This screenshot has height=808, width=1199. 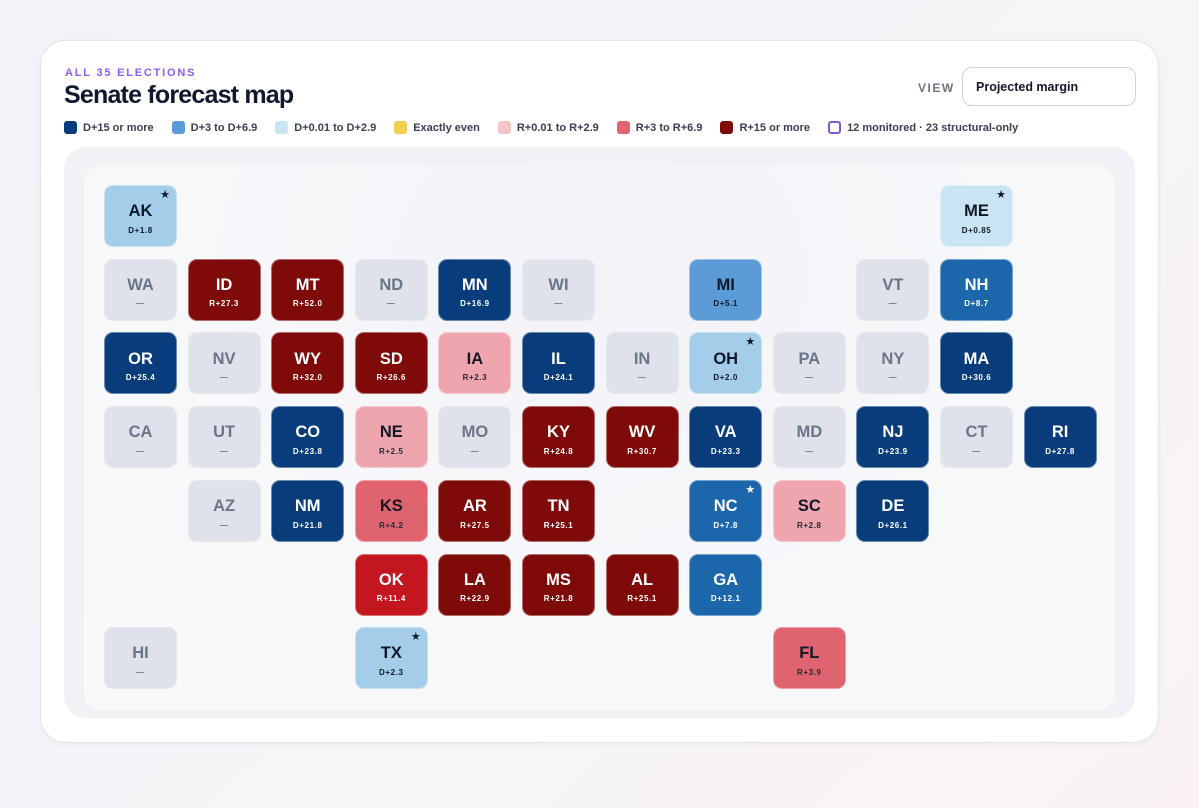 What do you see at coordinates (335, 127) in the screenshot?
I see `legend-label: D+0.01 to D+2.9` at bounding box center [335, 127].